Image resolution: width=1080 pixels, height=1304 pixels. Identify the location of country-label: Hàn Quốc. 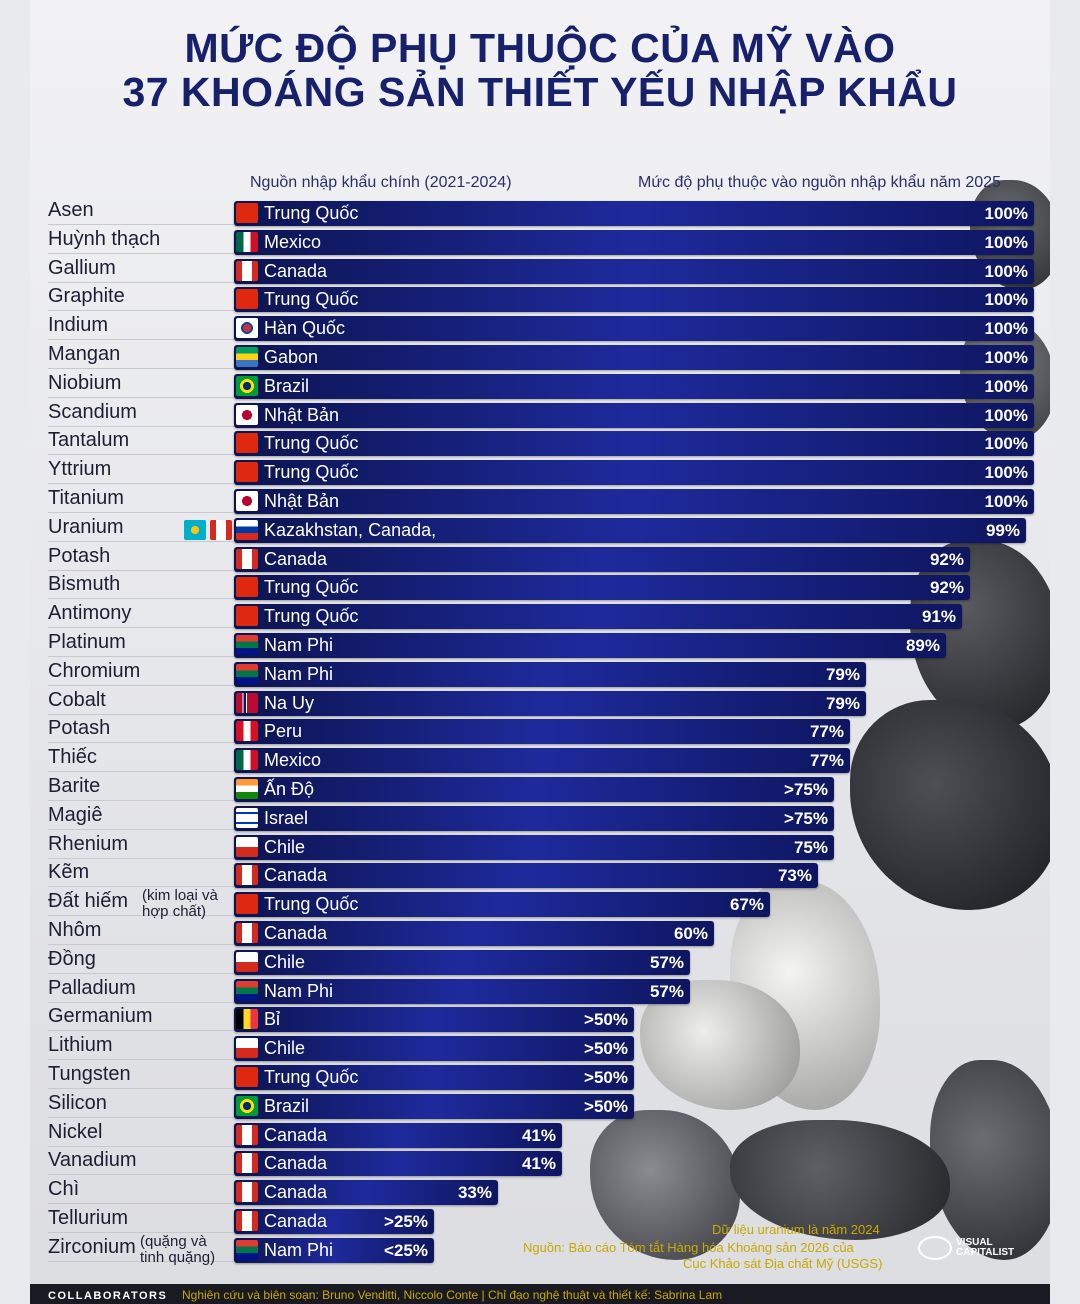
(305, 328).